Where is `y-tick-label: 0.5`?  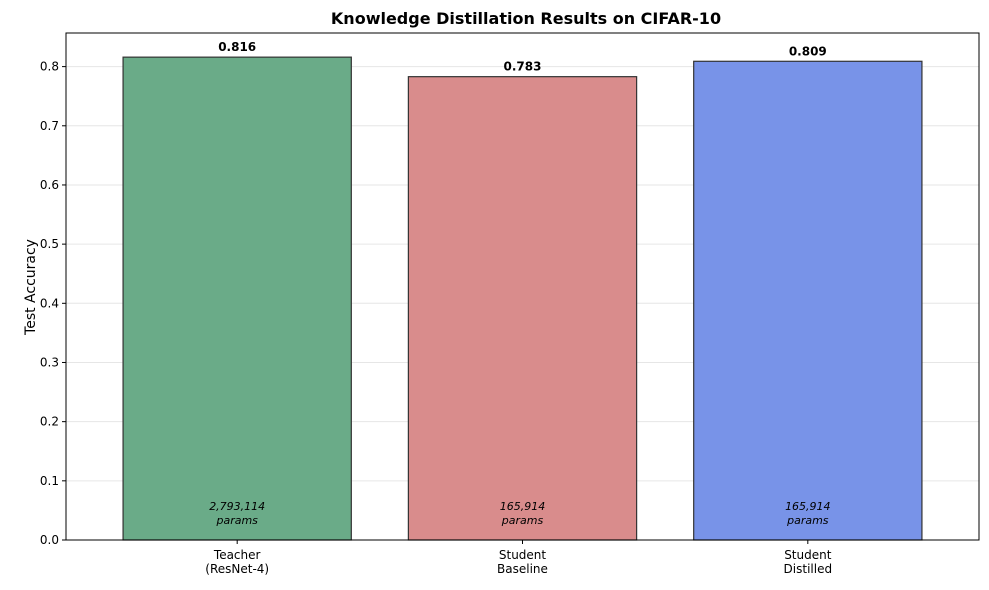
y-tick-label: 0.5 is located at coordinates (49, 244).